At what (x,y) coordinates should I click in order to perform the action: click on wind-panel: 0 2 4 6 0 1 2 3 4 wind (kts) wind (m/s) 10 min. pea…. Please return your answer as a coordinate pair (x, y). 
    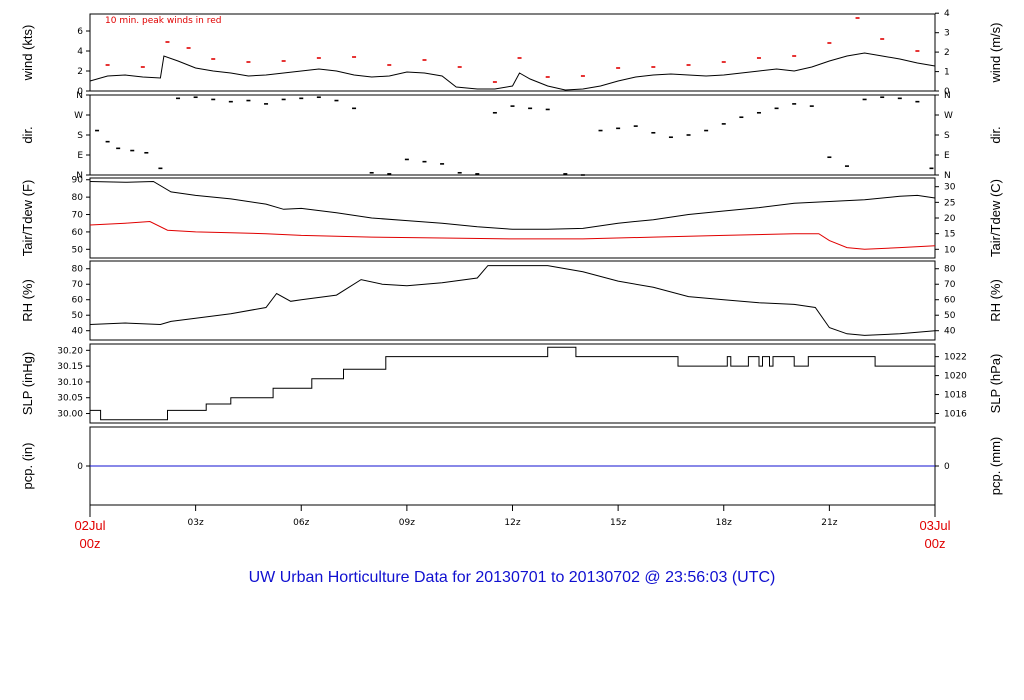
    Looking at the image, I should click on (511, 53).